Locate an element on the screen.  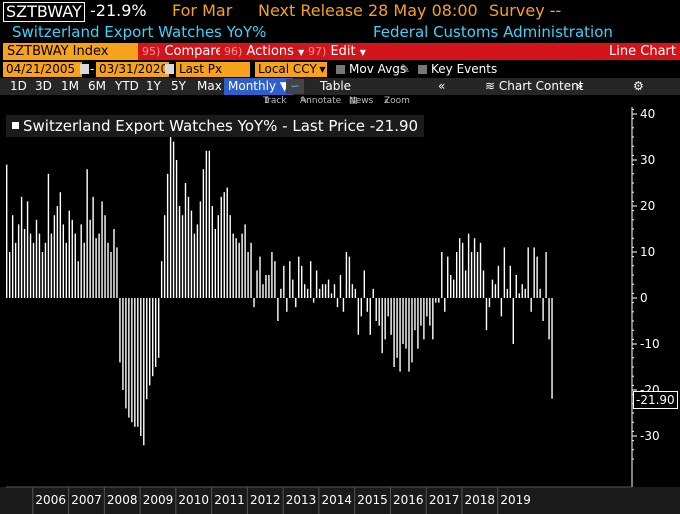
mov-avgs-checkbox is located at coordinates (340, 69).